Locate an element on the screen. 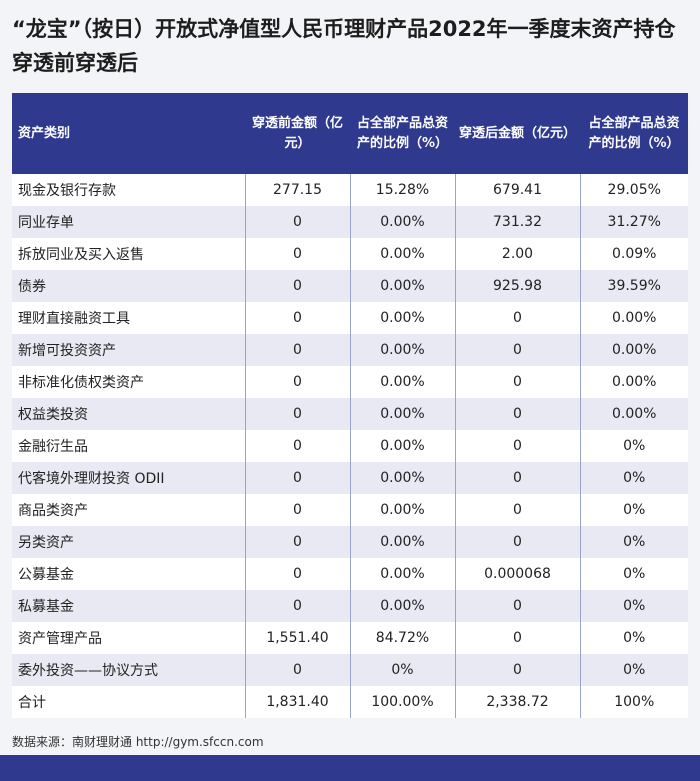 This screenshot has width=700, height=781. footer-bar is located at coordinates (350, 768).